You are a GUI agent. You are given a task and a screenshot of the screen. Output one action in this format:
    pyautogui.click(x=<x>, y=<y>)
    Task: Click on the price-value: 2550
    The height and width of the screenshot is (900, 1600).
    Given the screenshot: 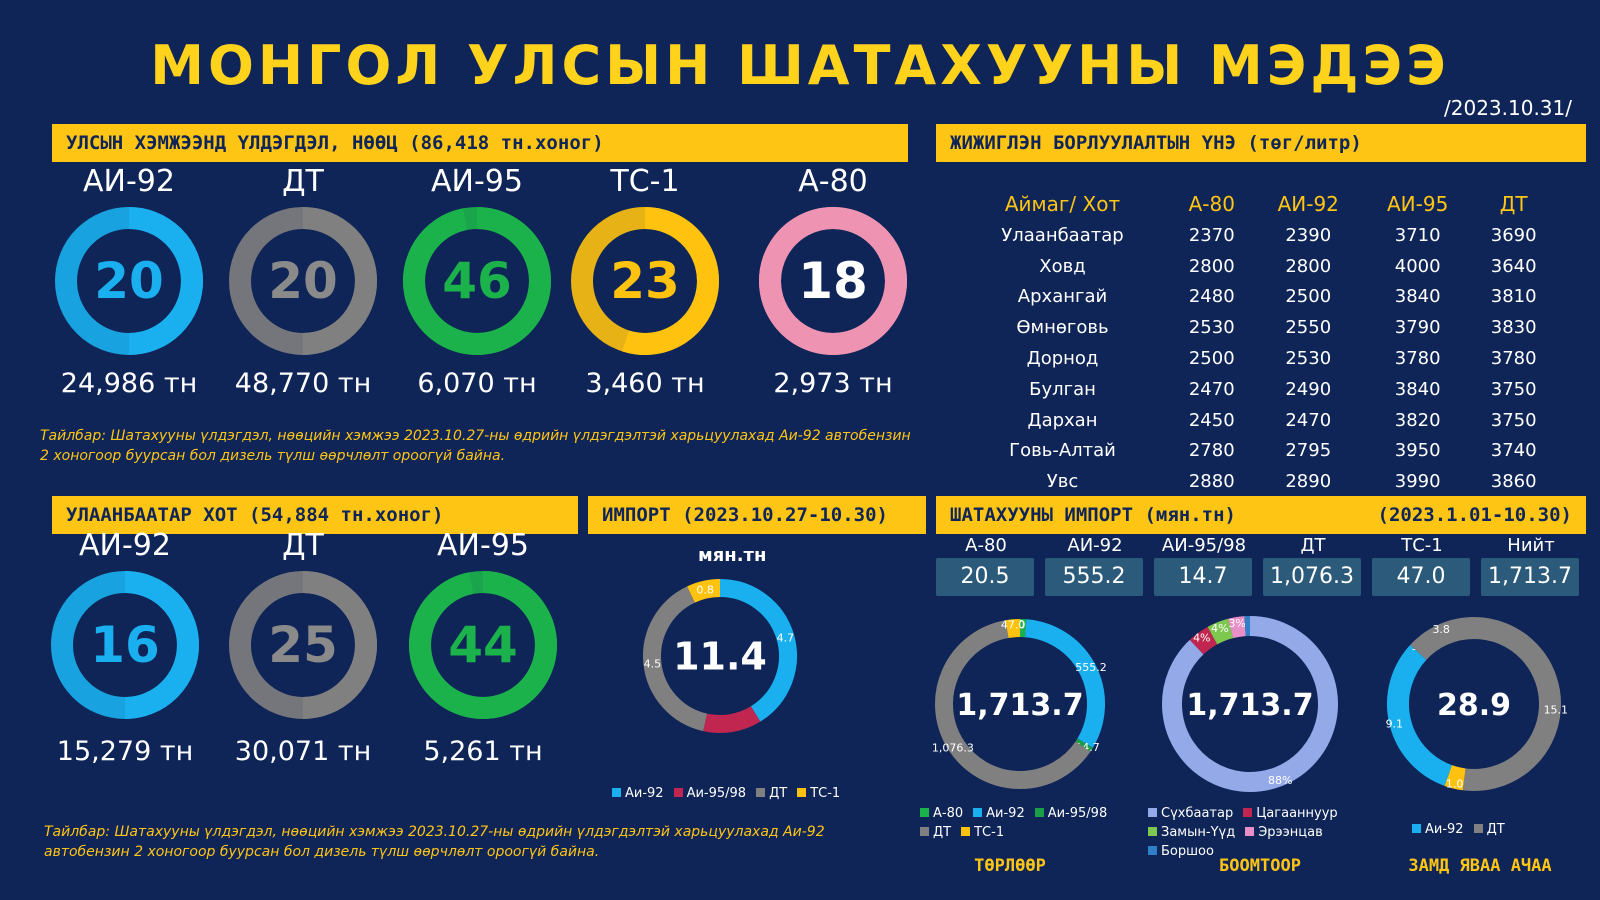 What is the action you would take?
    pyautogui.click(x=1308, y=328)
    